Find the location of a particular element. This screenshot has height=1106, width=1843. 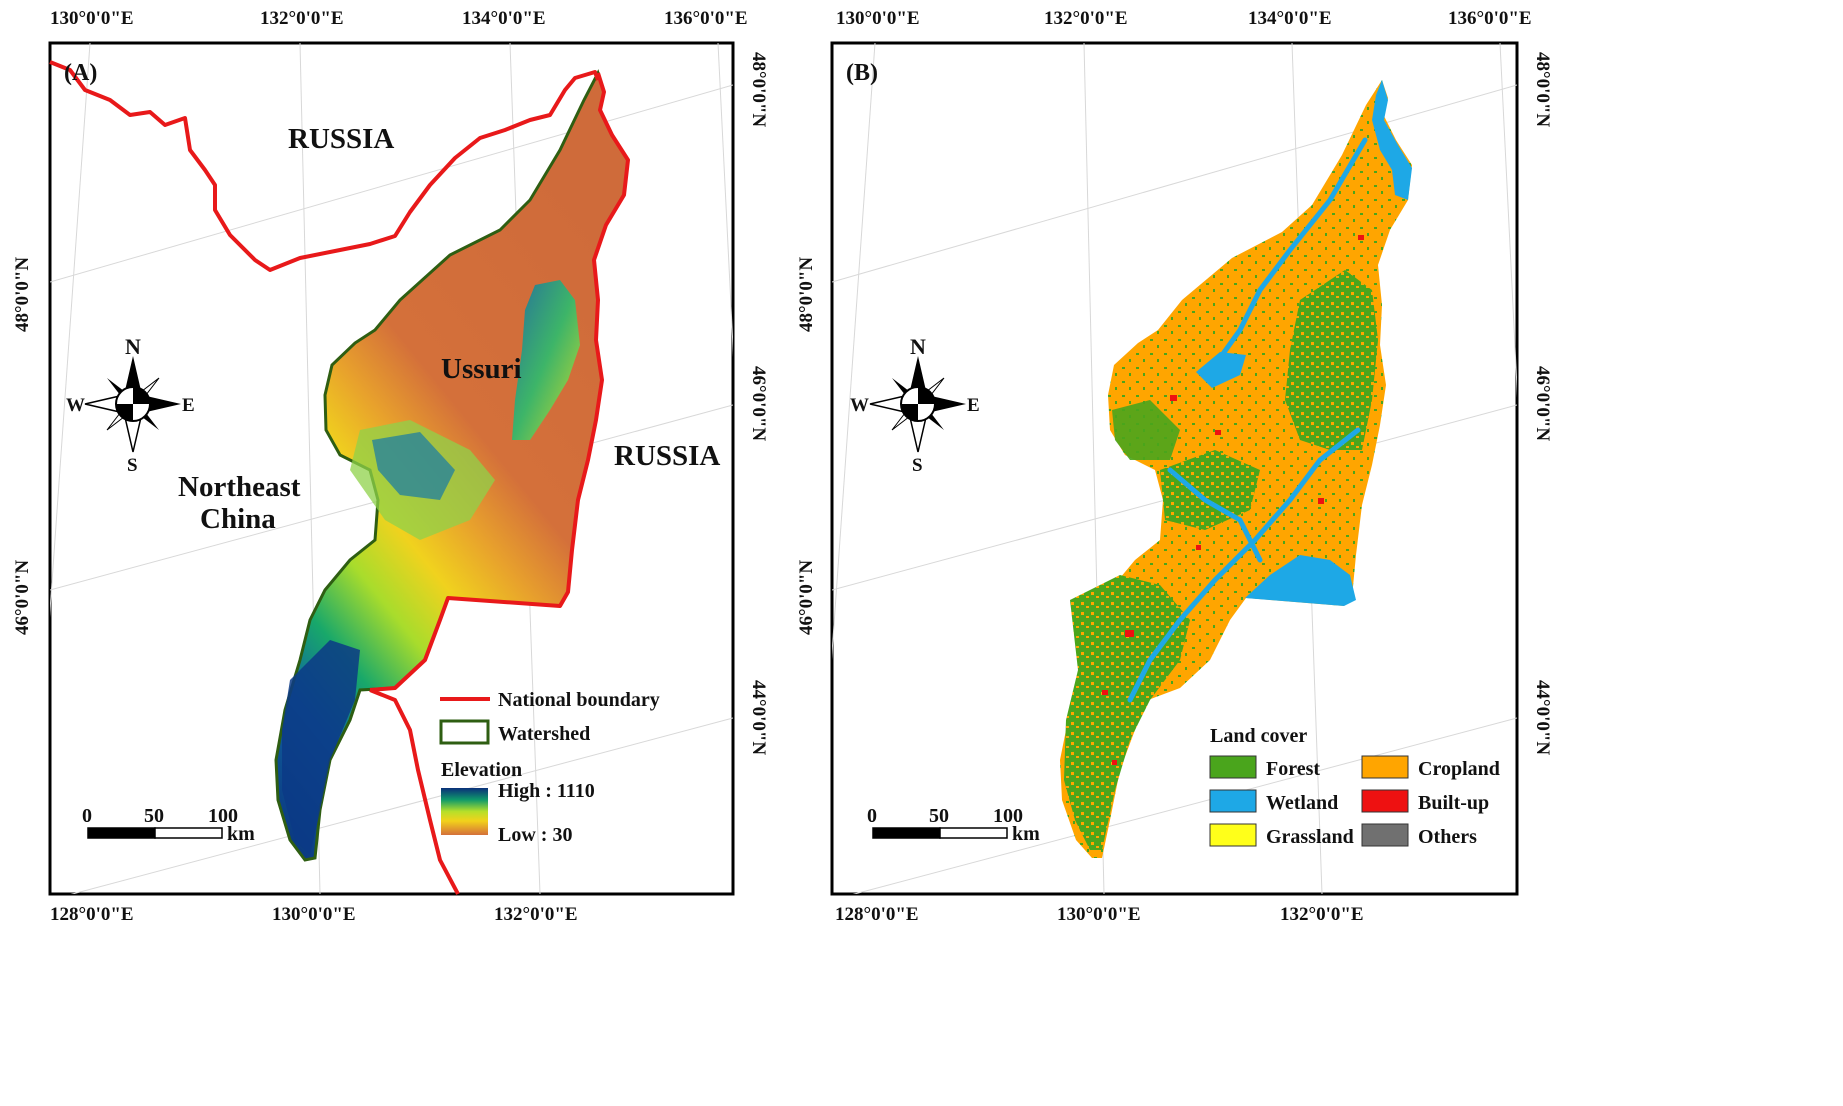

tick-top-b-4: 136°0'0"E is located at coordinates (1490, 18).